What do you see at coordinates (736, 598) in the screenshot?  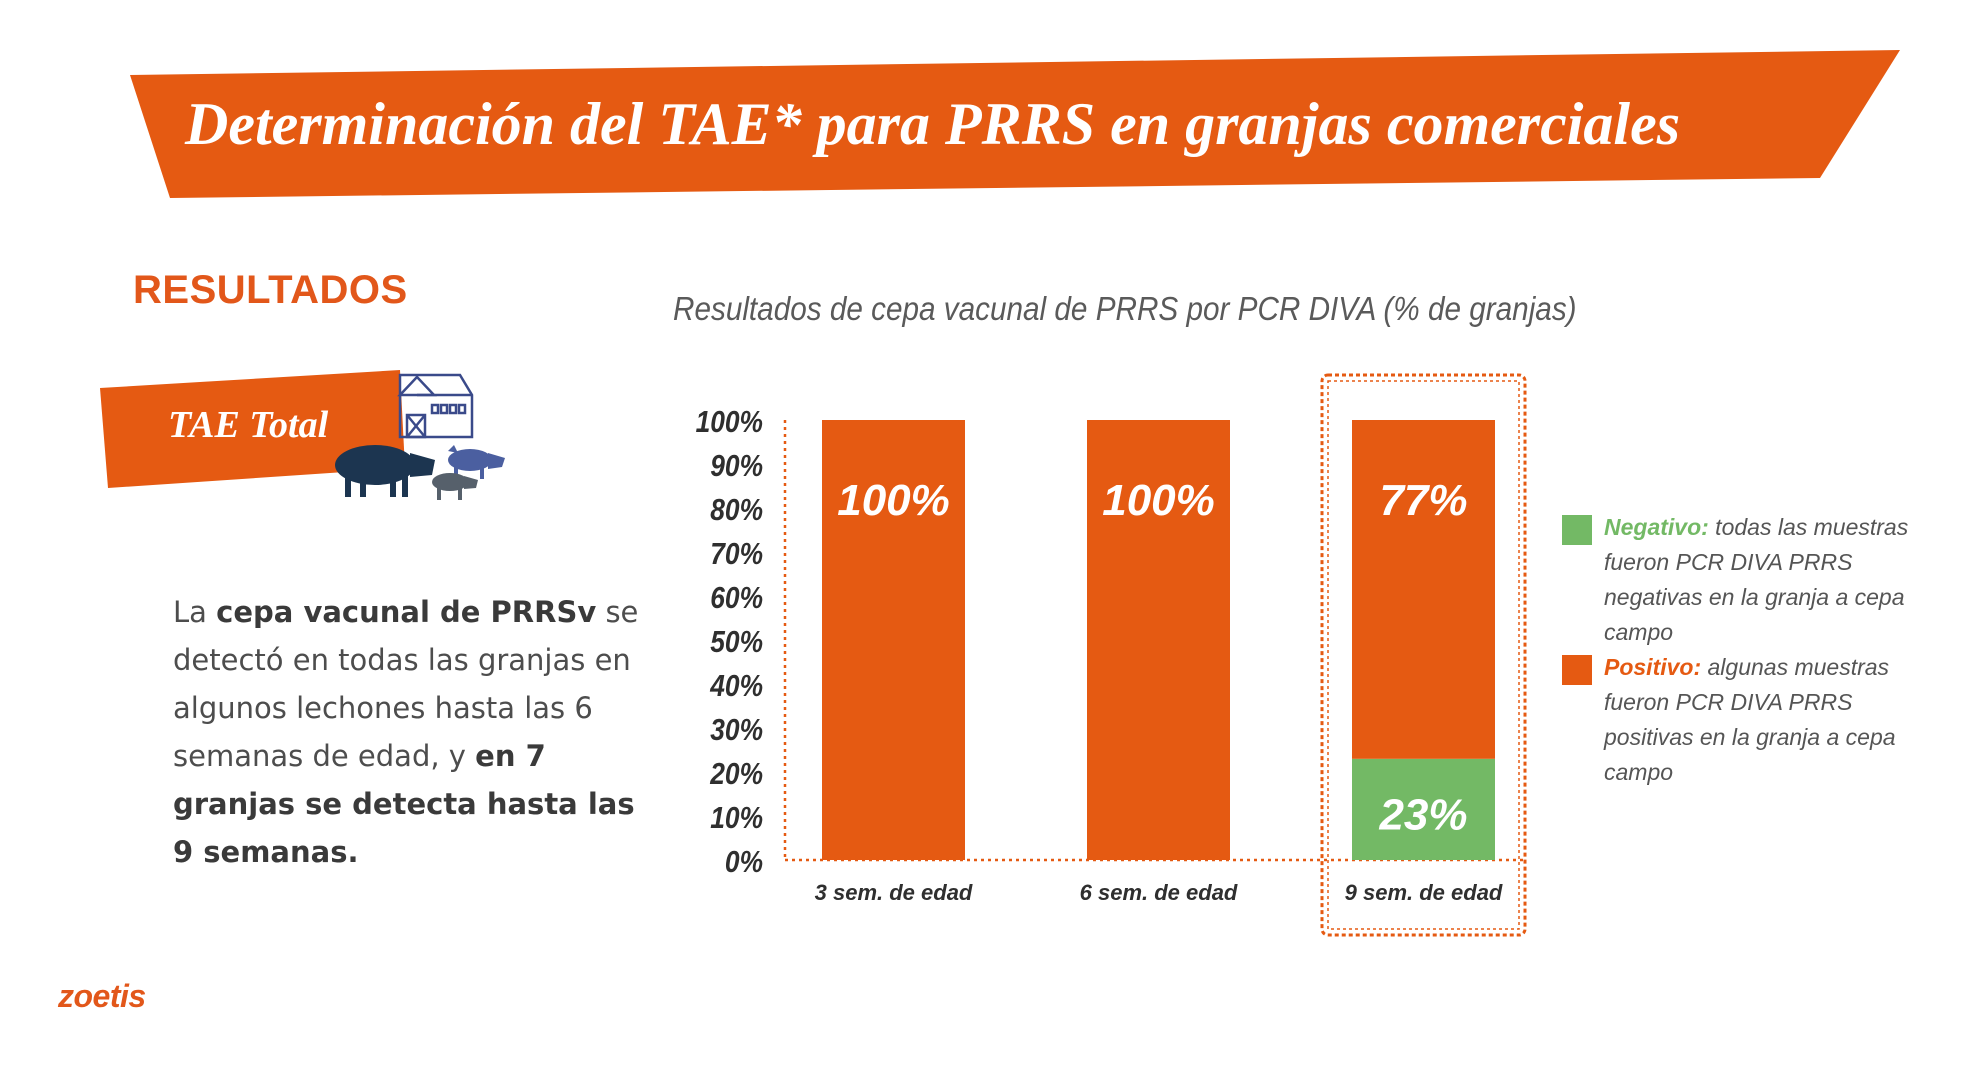 I see `y-tick-label: 60%` at bounding box center [736, 598].